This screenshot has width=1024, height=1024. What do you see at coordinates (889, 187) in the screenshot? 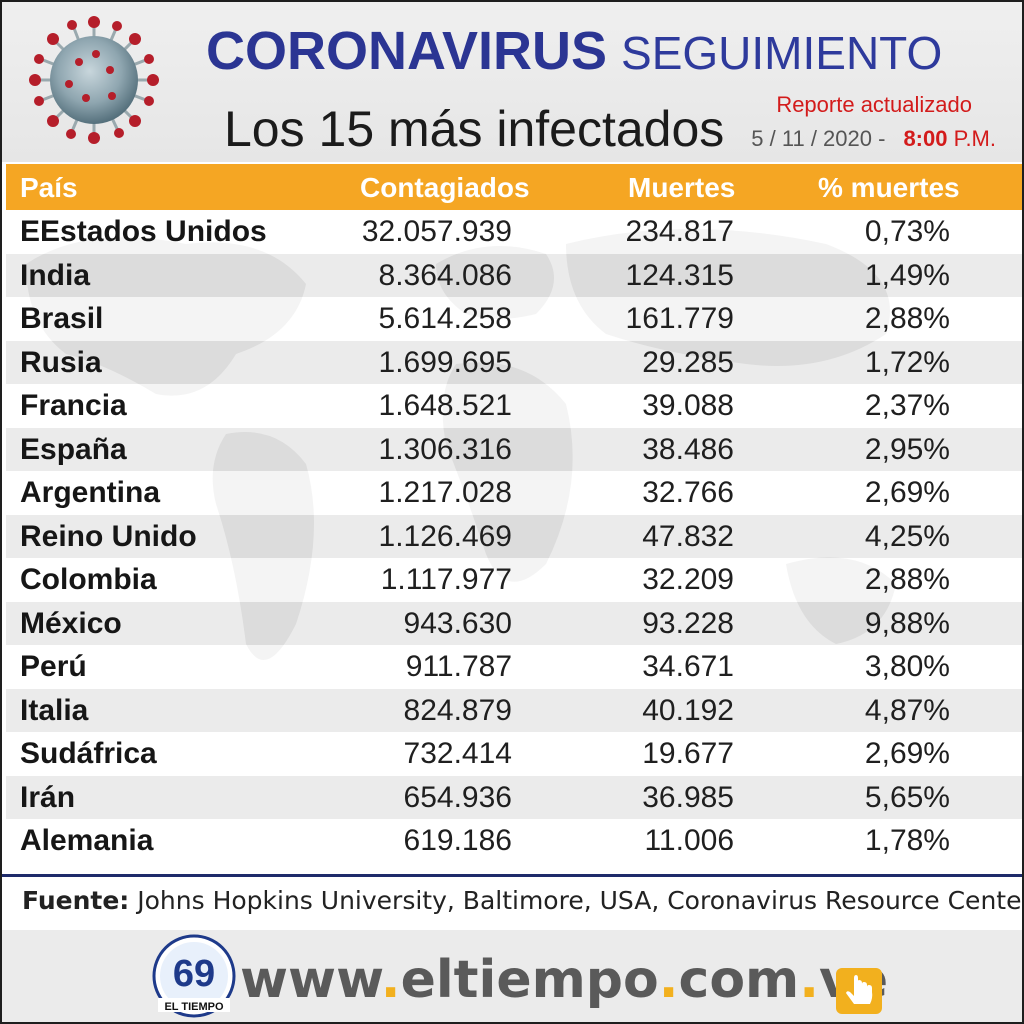
I see `header-death-pct: % muertes` at bounding box center [889, 187].